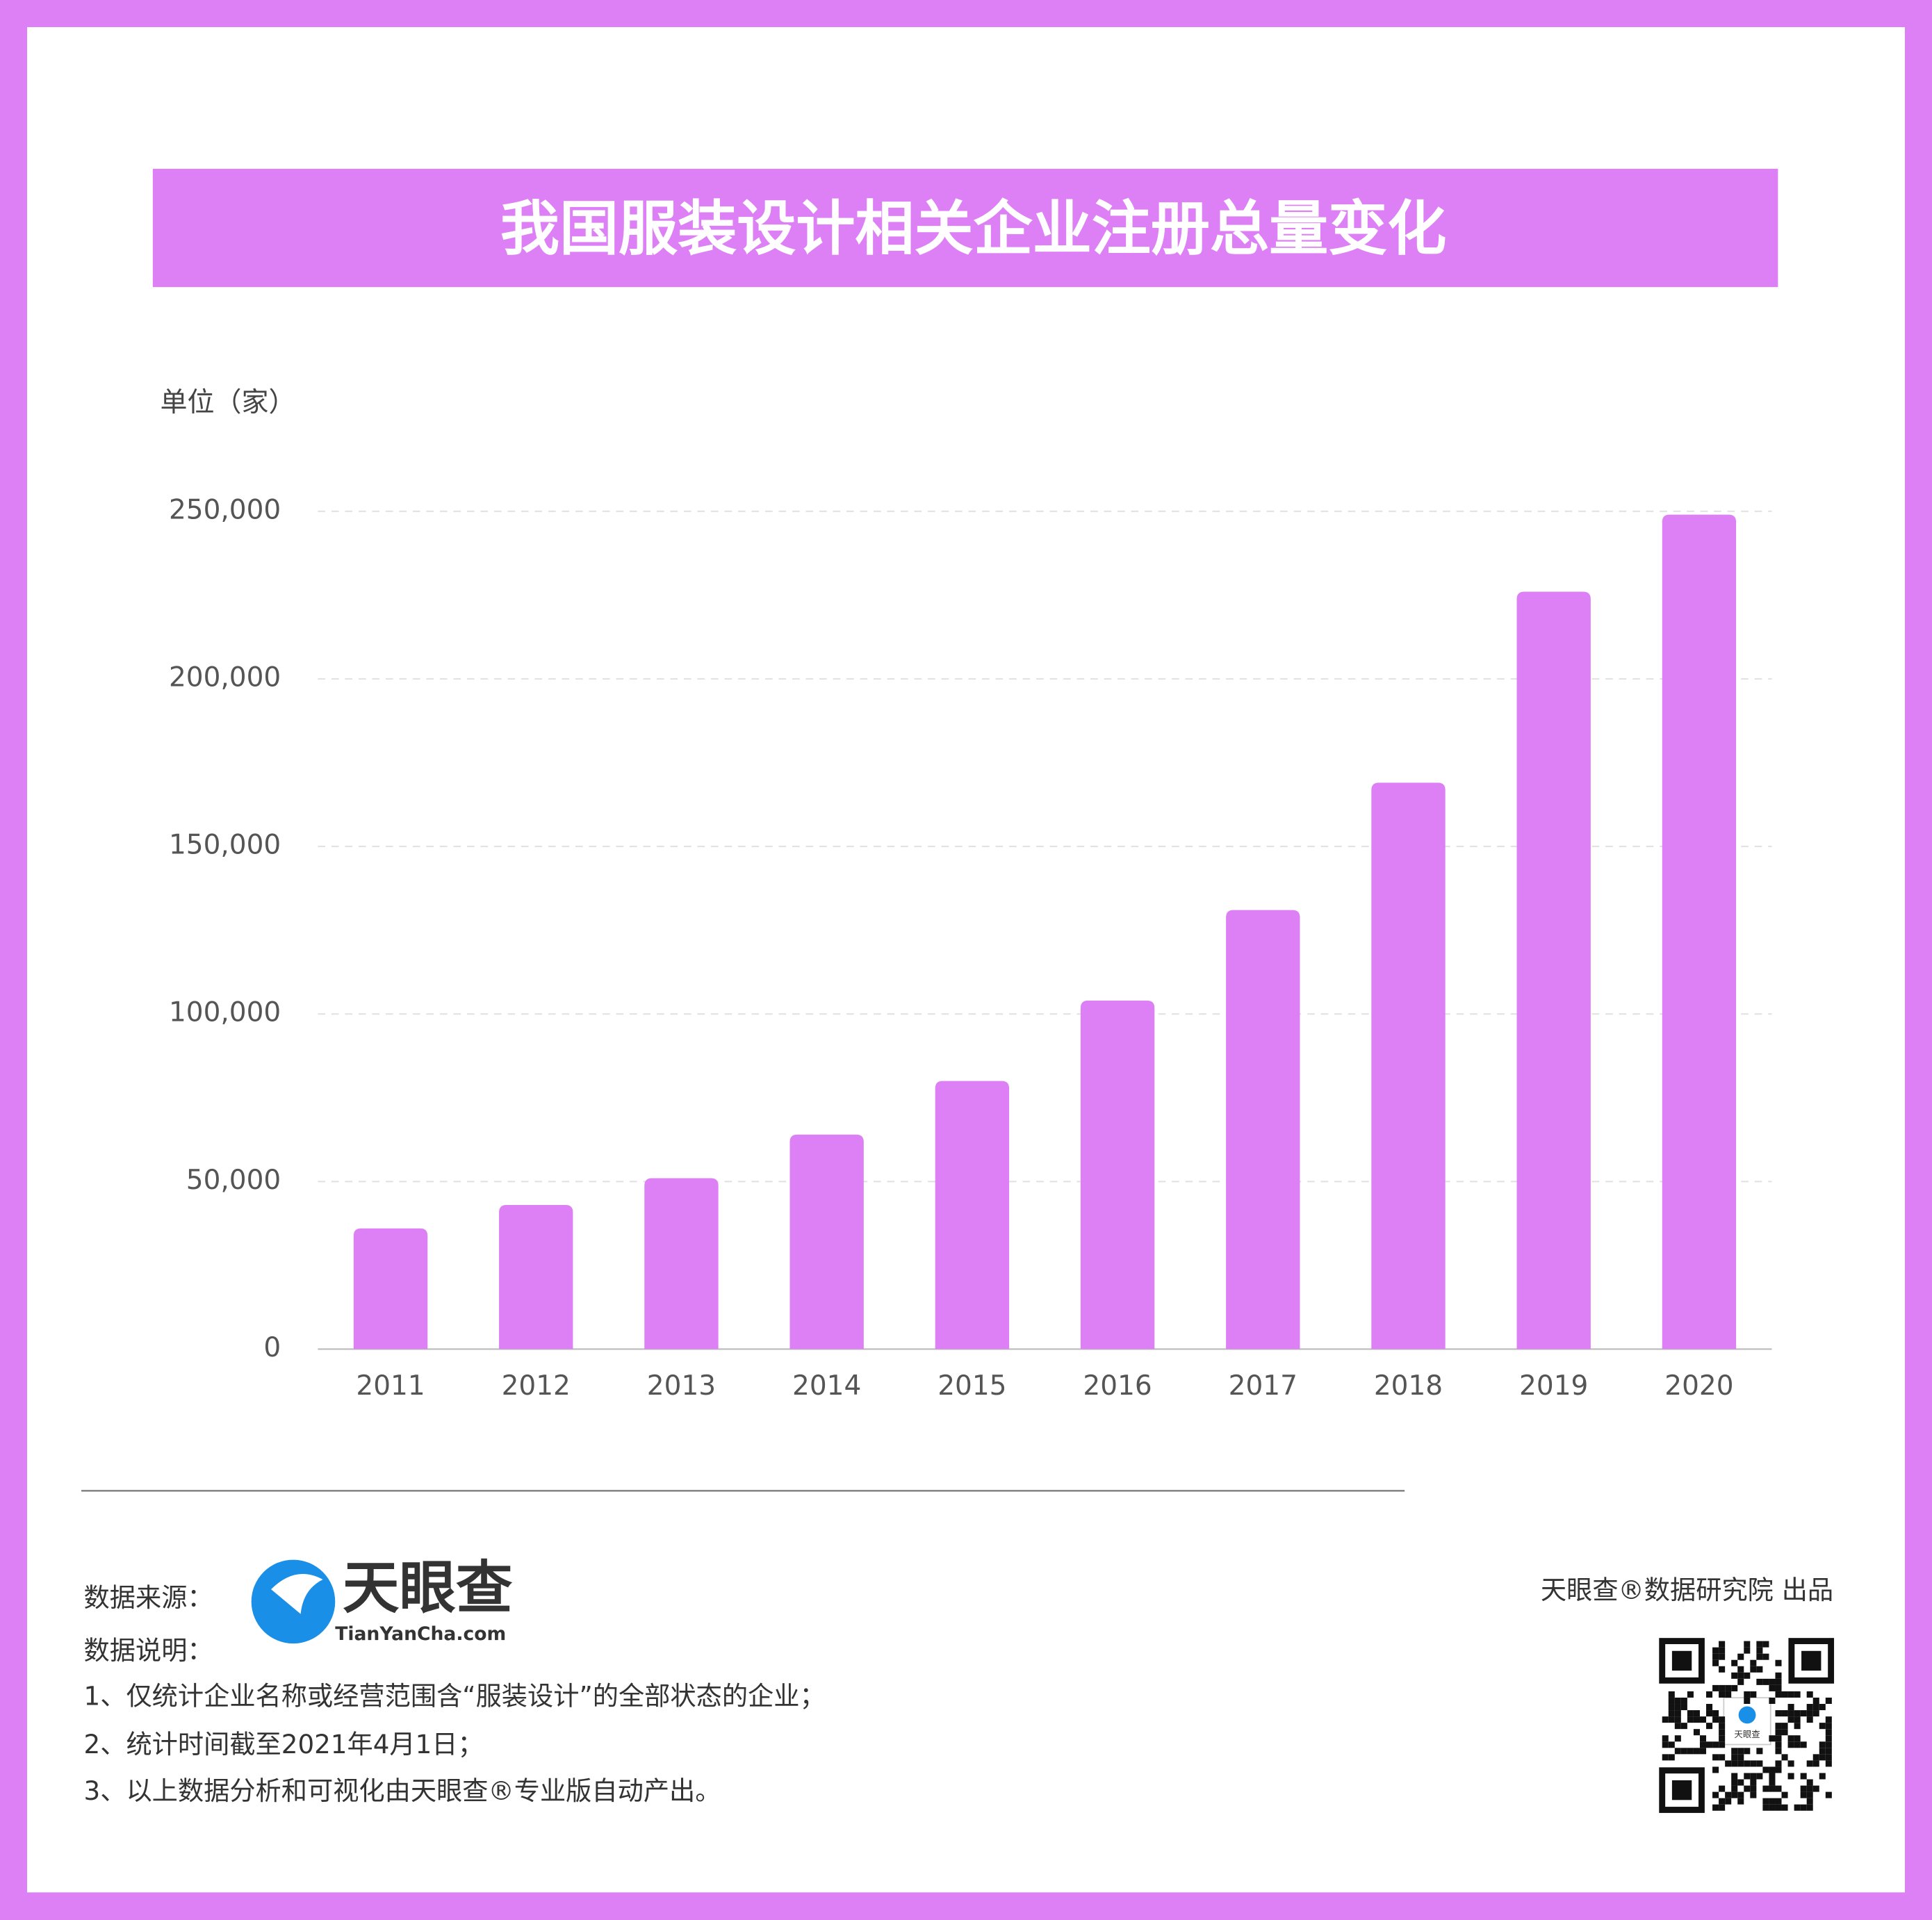 The image size is (1932, 1920). What do you see at coordinates (1747, 1715) in the screenshot?
I see `qr-logo-icon` at bounding box center [1747, 1715].